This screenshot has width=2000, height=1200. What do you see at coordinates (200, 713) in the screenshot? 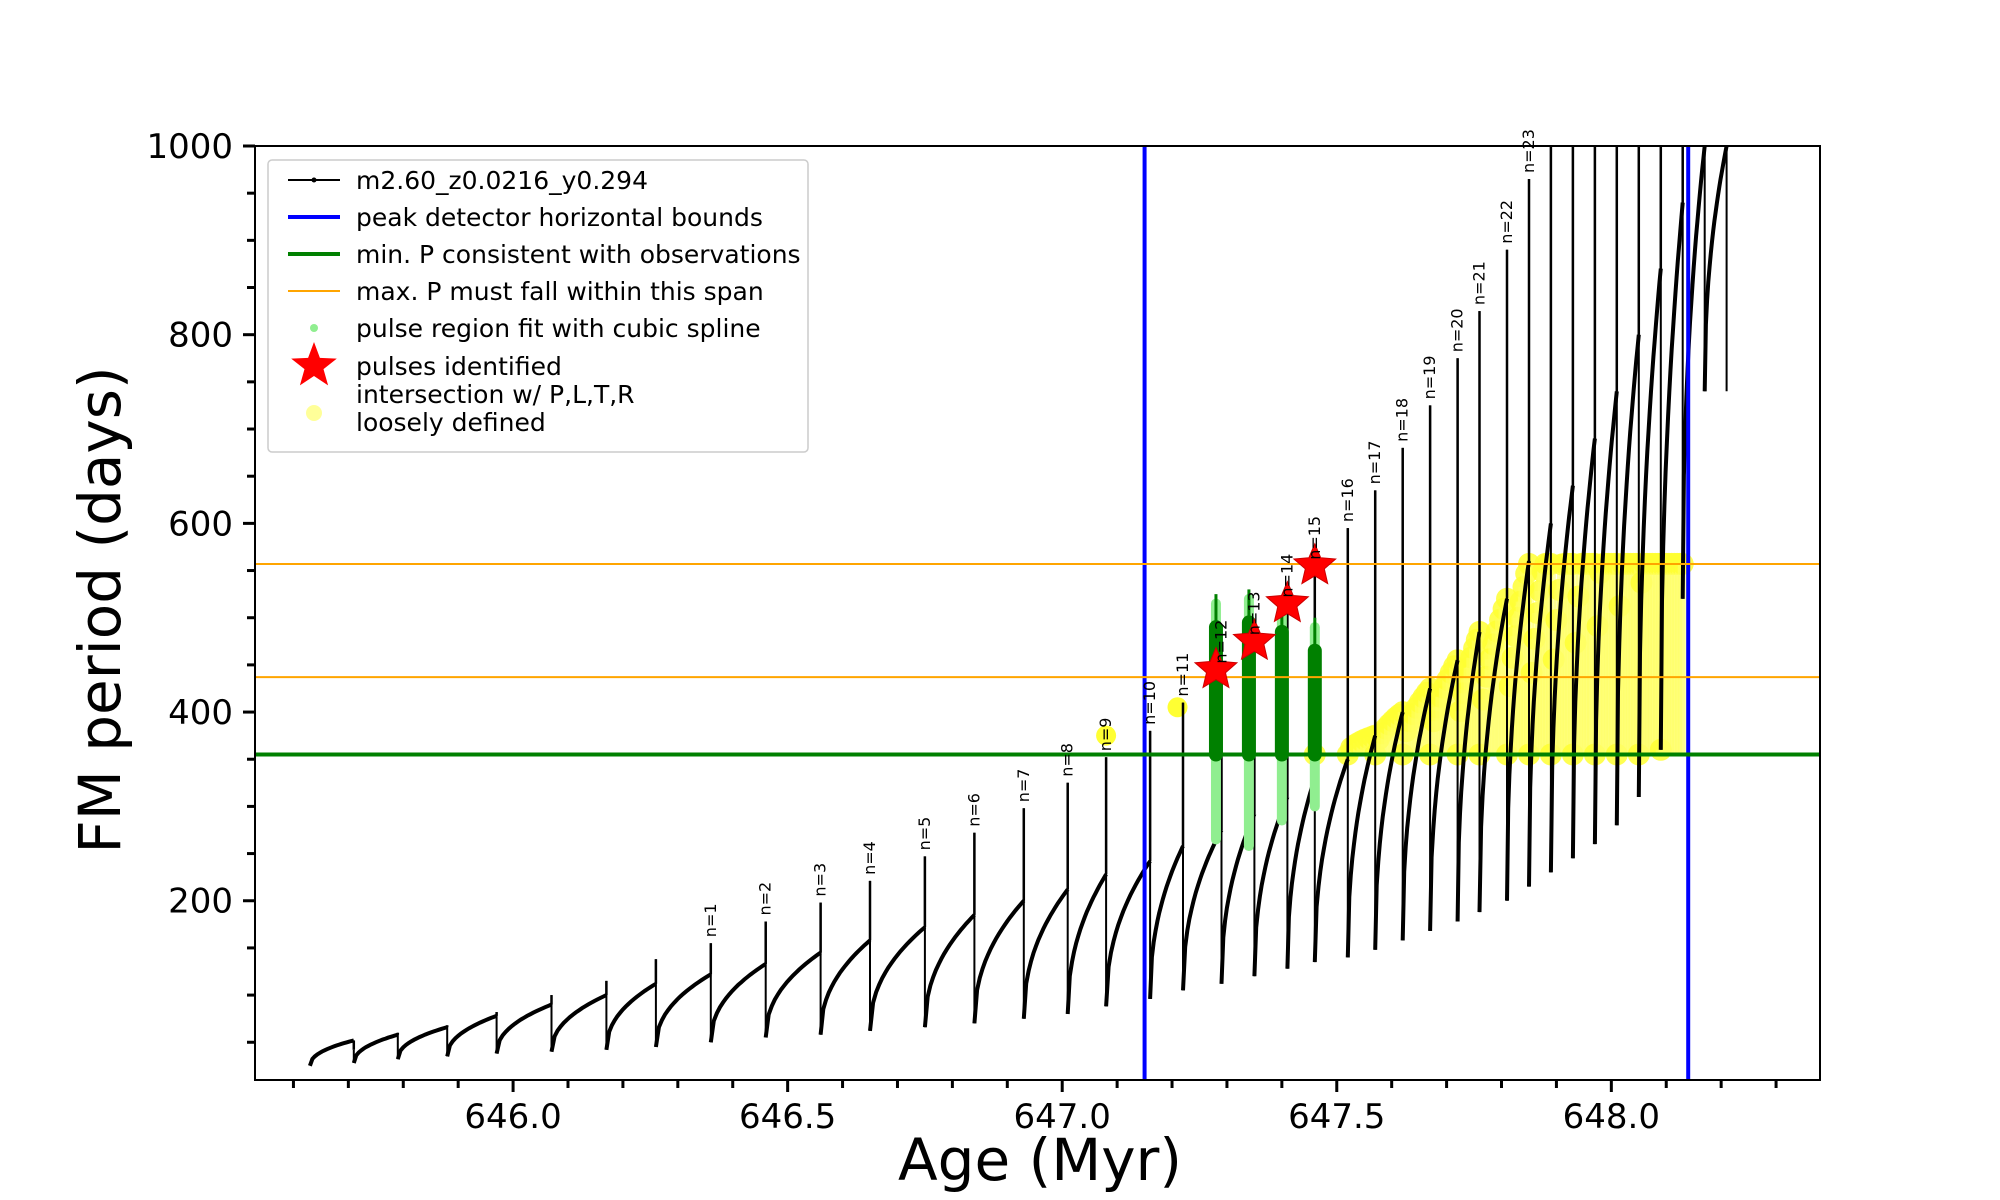
I see `y-tick-label: 400` at bounding box center [200, 713].